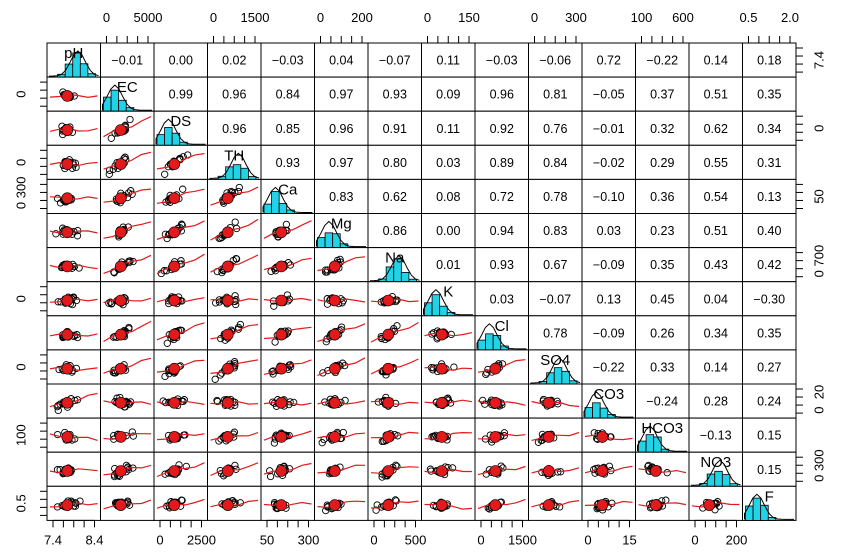 Image resolution: width=841 pixels, height=558 pixels. What do you see at coordinates (609, 231) in the screenshot?
I see `correlation-value: 0.03` at bounding box center [609, 231].